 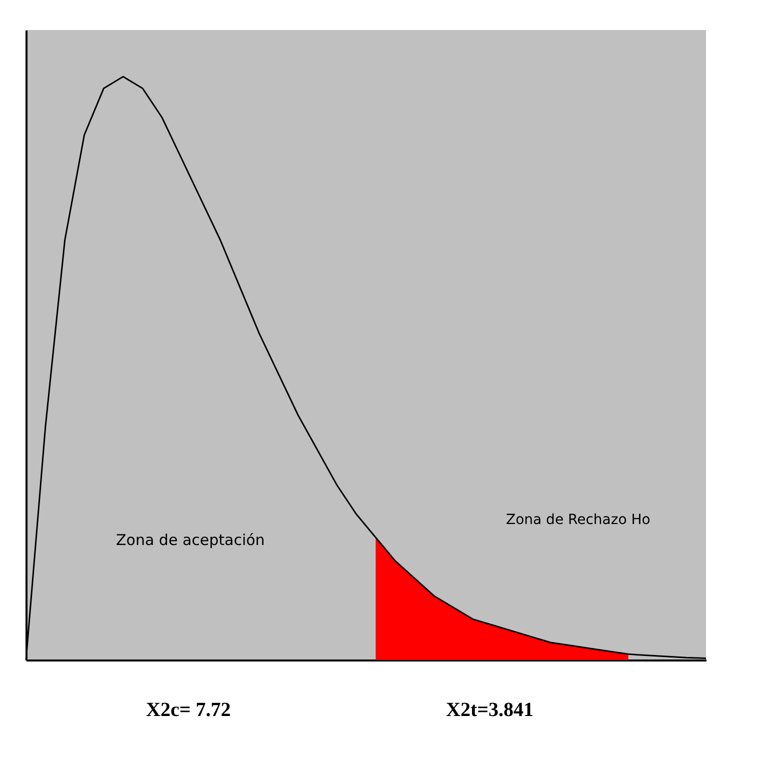 I want to click on annotation: Zona de Rechazo Ho, so click(x=578, y=520).